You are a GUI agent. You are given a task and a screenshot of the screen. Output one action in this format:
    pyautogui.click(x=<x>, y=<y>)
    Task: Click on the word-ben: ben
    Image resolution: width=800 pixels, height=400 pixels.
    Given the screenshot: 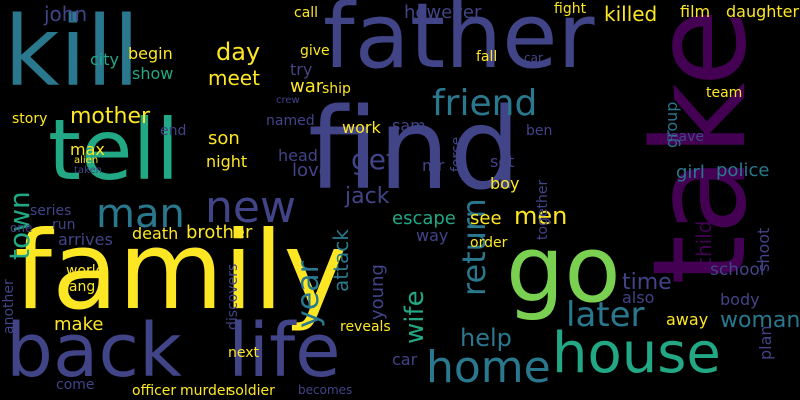 What is the action you would take?
    pyautogui.click(x=539, y=131)
    